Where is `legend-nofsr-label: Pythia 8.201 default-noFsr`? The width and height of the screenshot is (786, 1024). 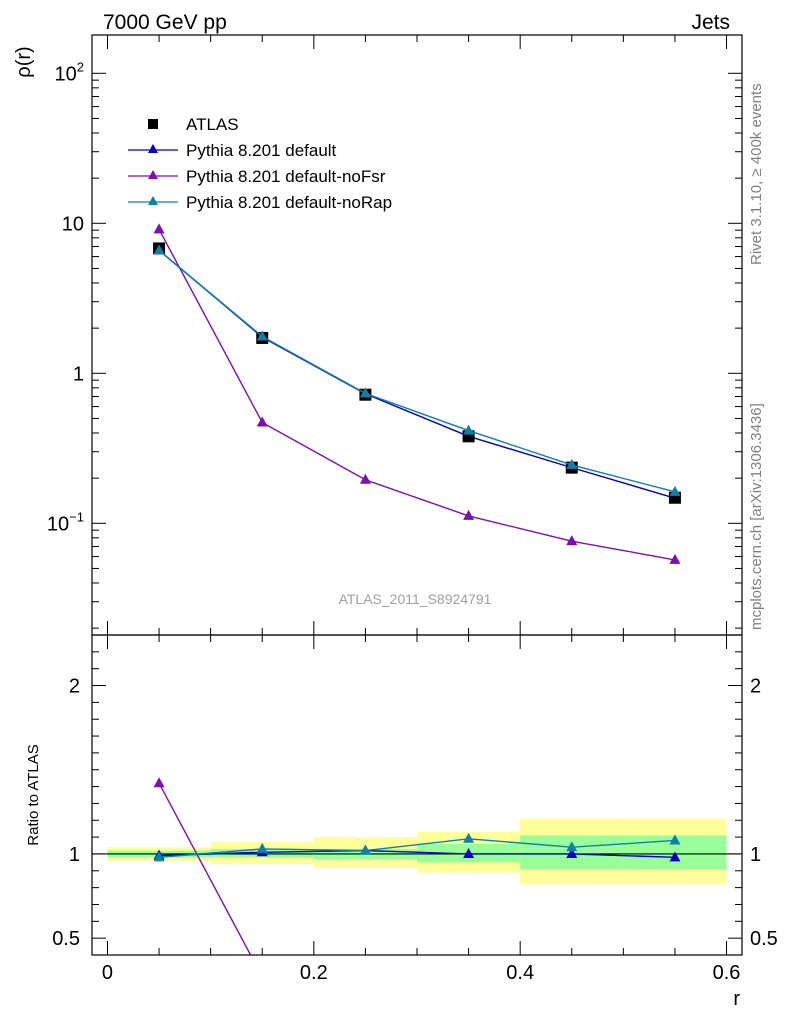 legend-nofsr-label: Pythia 8.201 default-noFsr is located at coordinates (286, 176).